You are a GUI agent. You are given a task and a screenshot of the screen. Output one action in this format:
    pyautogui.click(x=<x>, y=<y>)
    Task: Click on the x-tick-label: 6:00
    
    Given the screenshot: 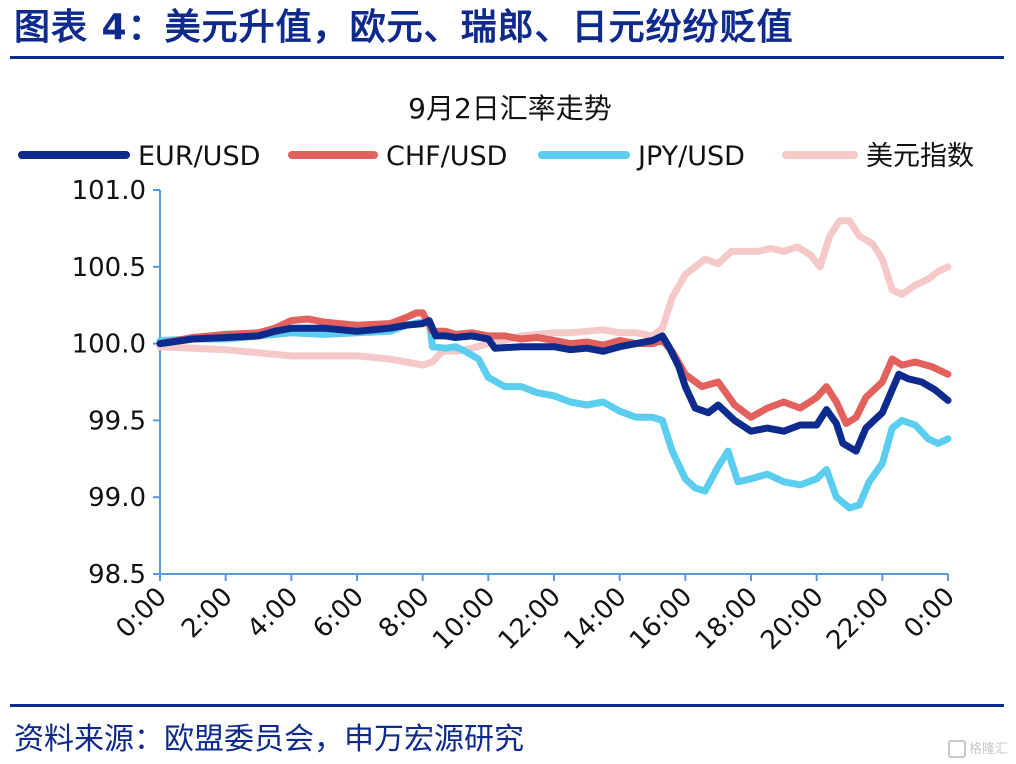 What is the action you would take?
    pyautogui.click(x=338, y=613)
    